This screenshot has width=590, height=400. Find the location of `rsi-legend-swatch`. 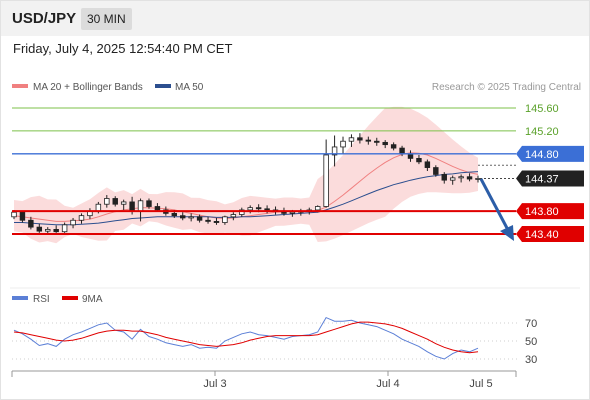

rsi-legend-swatch is located at coordinates (20, 298).